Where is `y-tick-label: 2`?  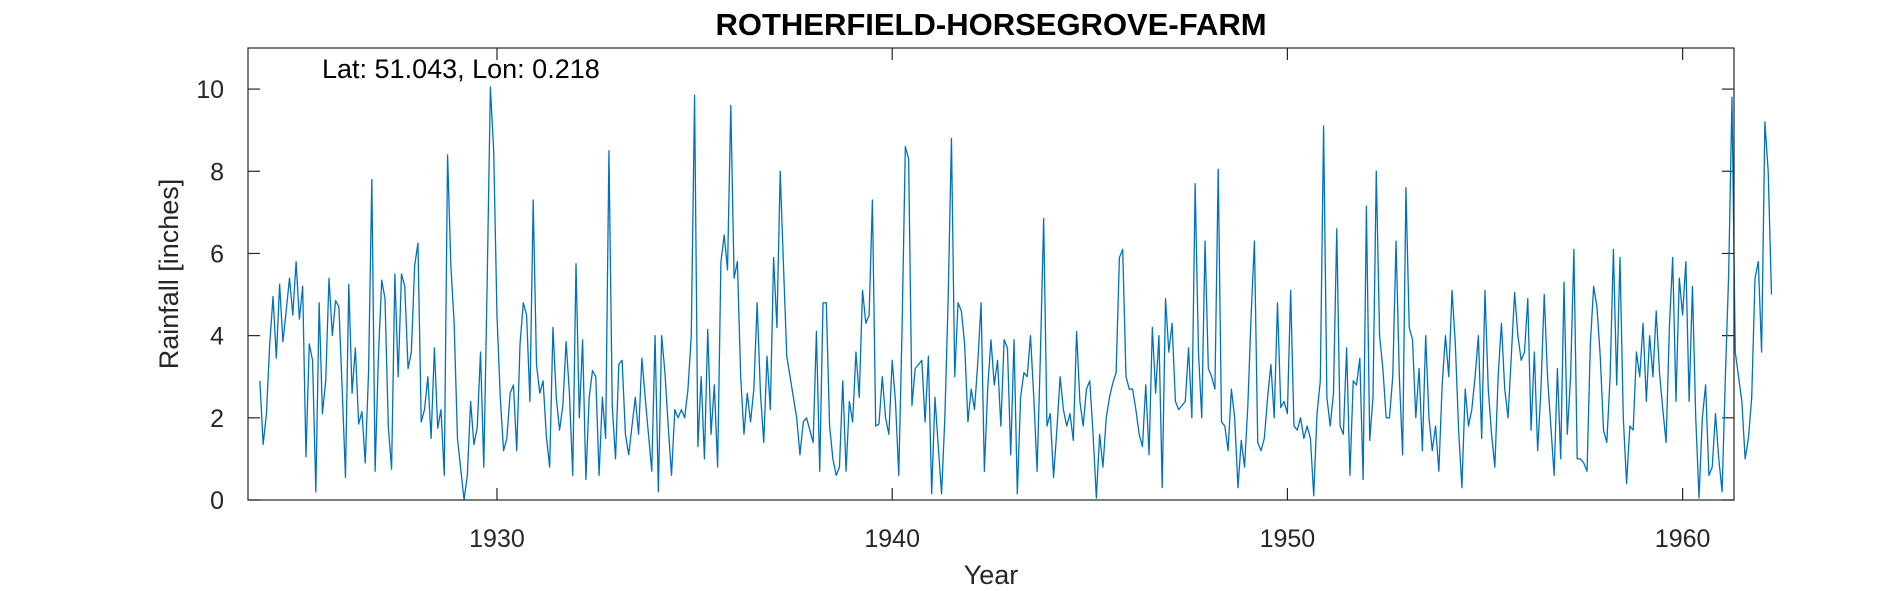
y-tick-label: 2 is located at coordinates (217, 419).